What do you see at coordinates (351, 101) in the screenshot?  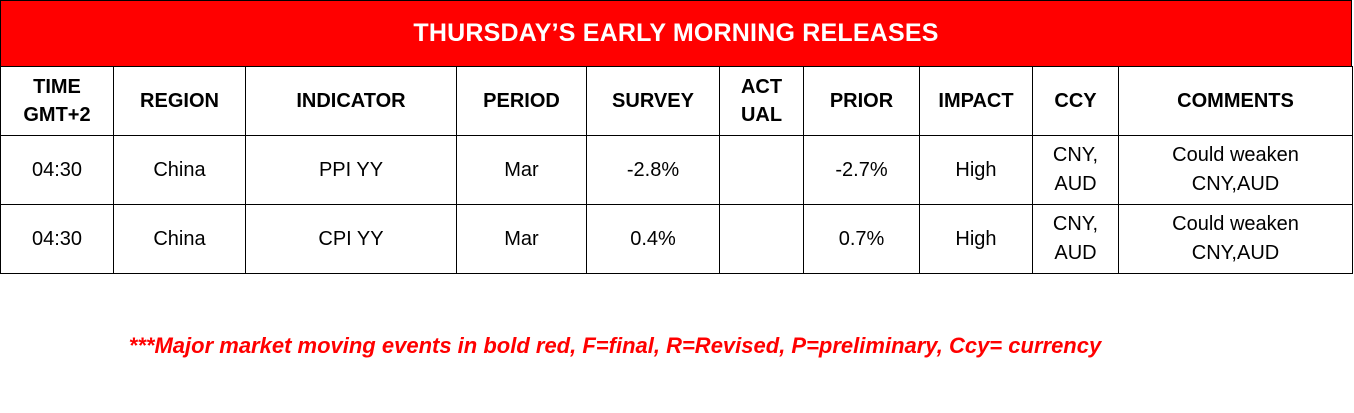 I see `header-indicator: INDICATOR` at bounding box center [351, 101].